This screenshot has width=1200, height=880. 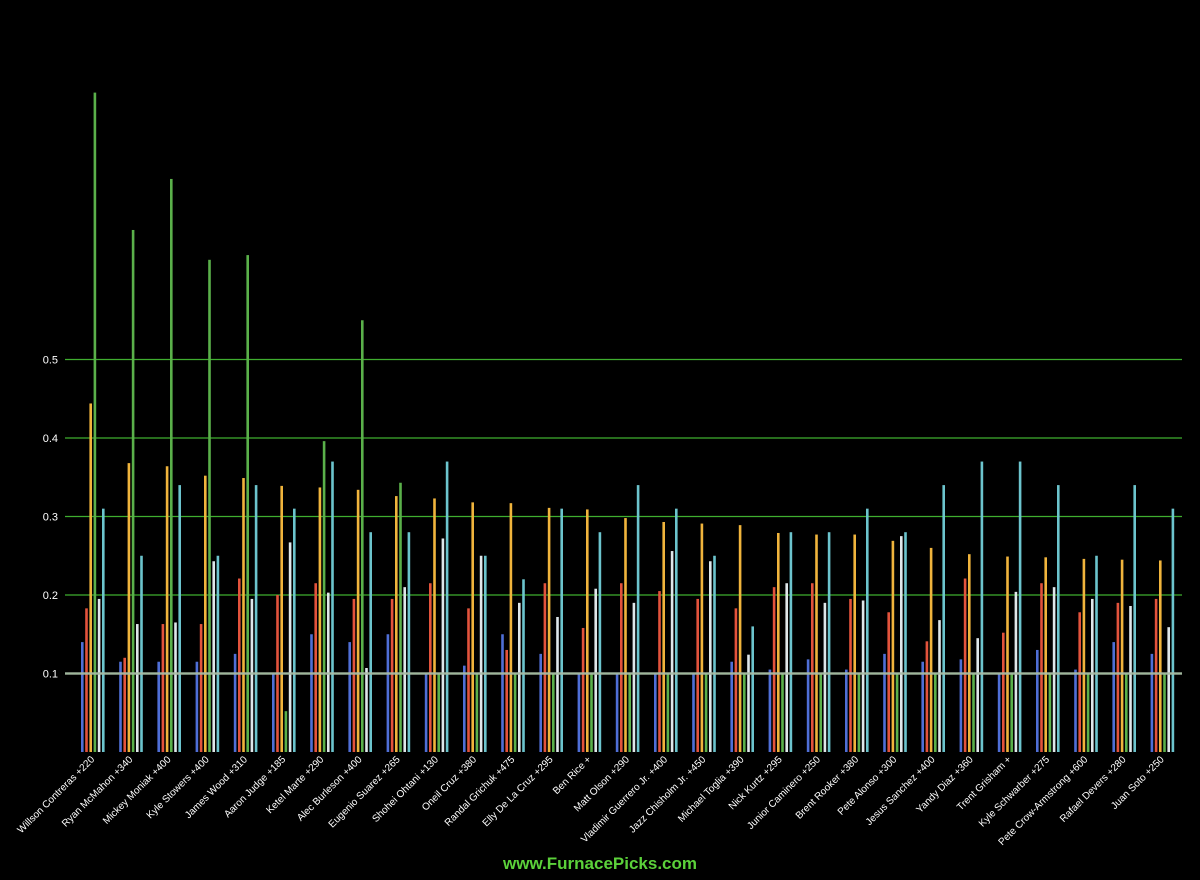 I want to click on y-tick-label: 0.2, so click(x=50, y=596).